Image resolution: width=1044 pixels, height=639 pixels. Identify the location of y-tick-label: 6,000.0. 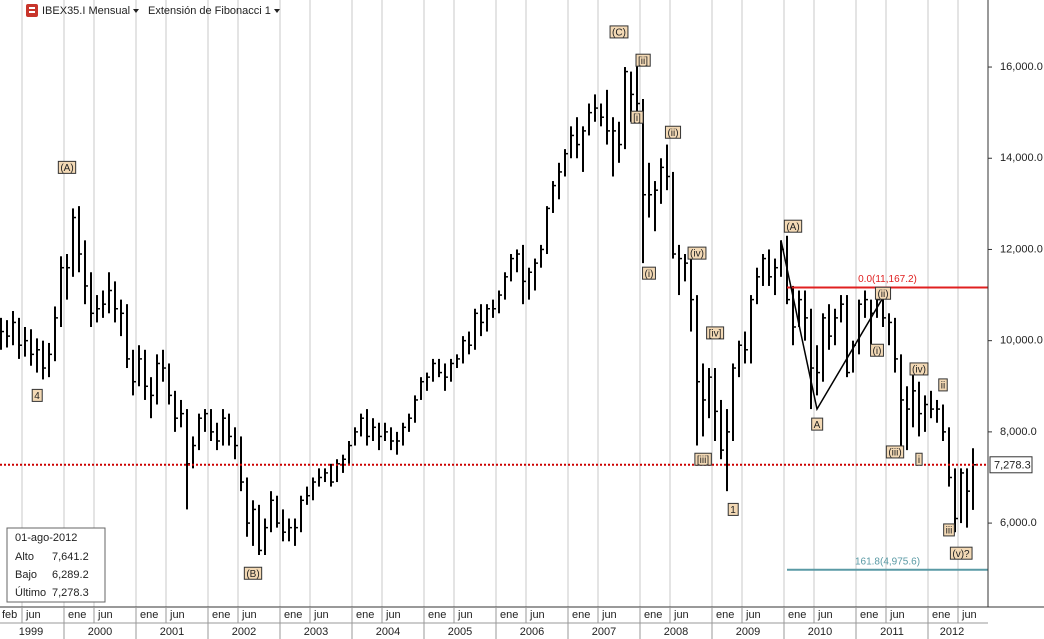
(1018, 523).